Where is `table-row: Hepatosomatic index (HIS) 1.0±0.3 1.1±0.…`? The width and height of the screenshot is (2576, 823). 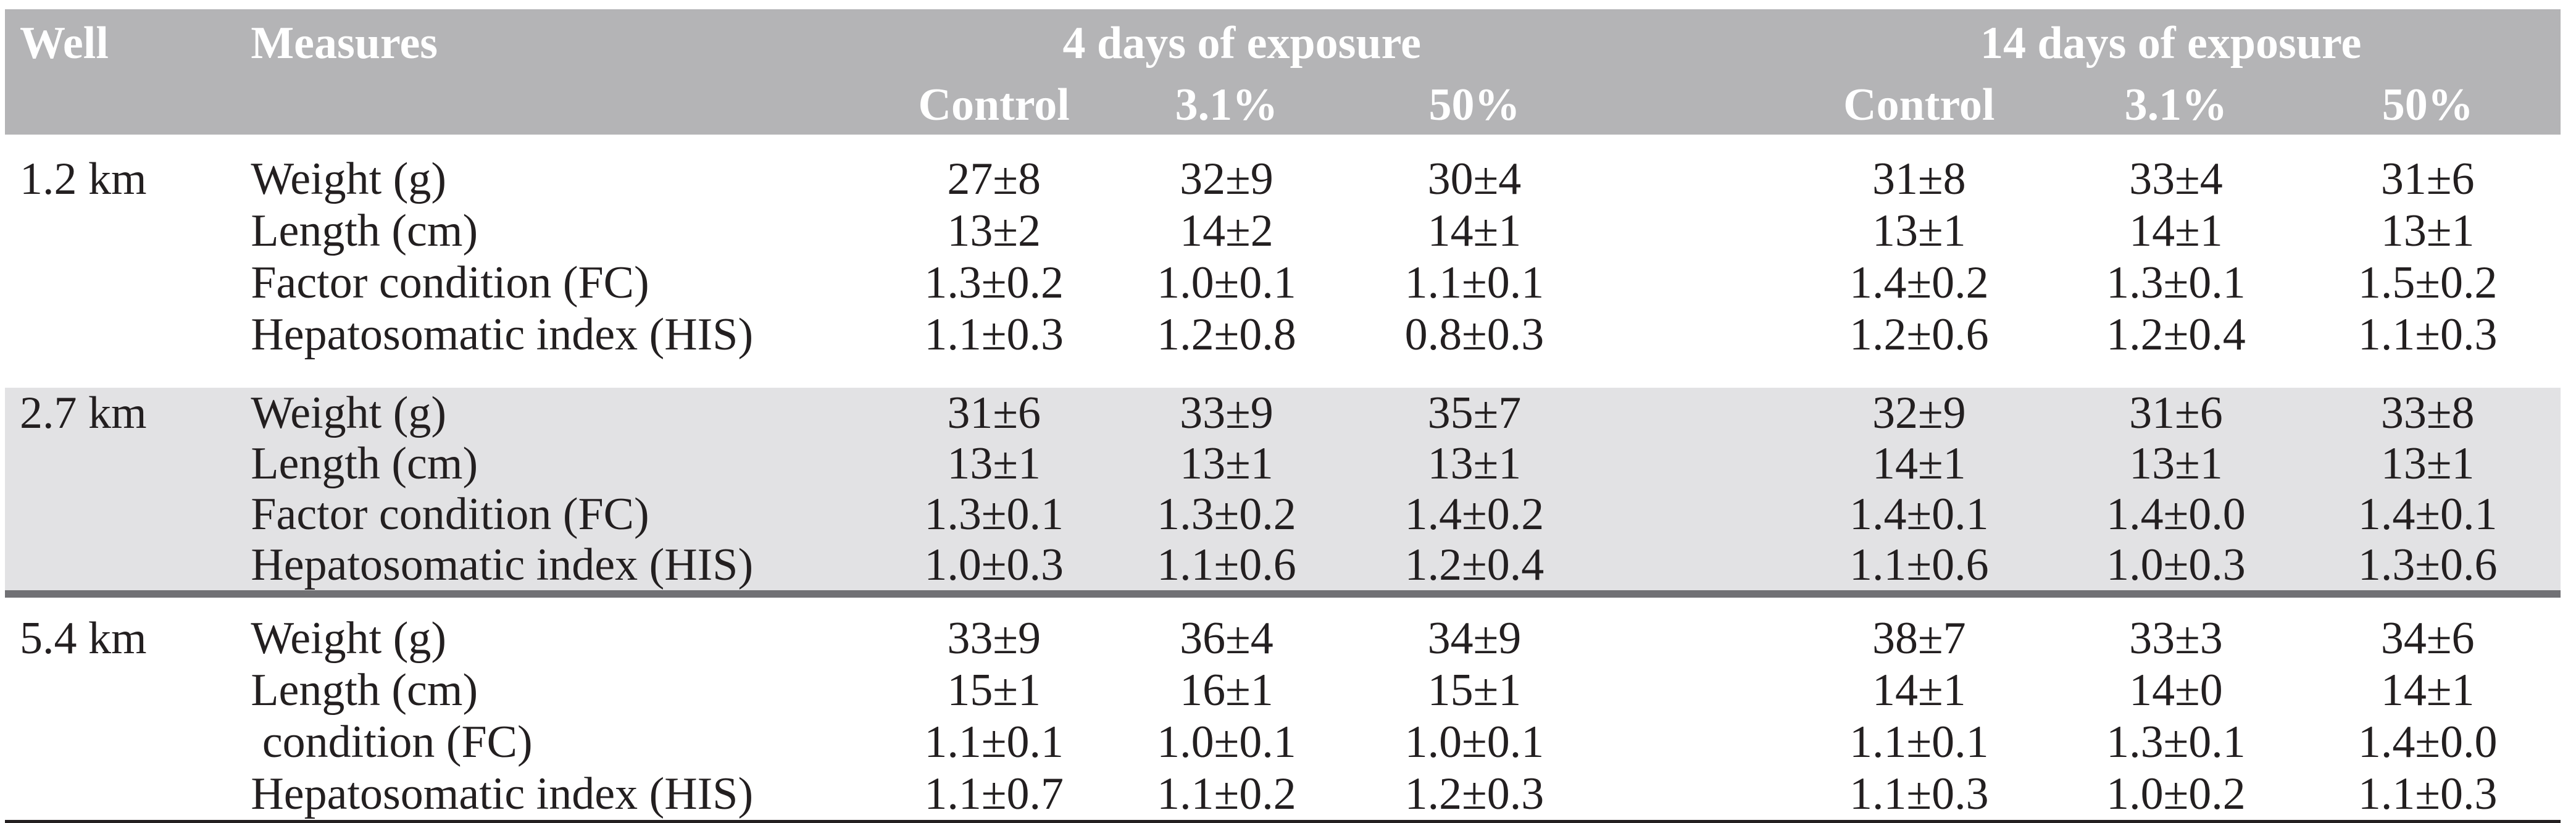
table-row: Hepatosomatic index (HIS) 1.0±0.3 1.1±0.… is located at coordinates (1283, 567).